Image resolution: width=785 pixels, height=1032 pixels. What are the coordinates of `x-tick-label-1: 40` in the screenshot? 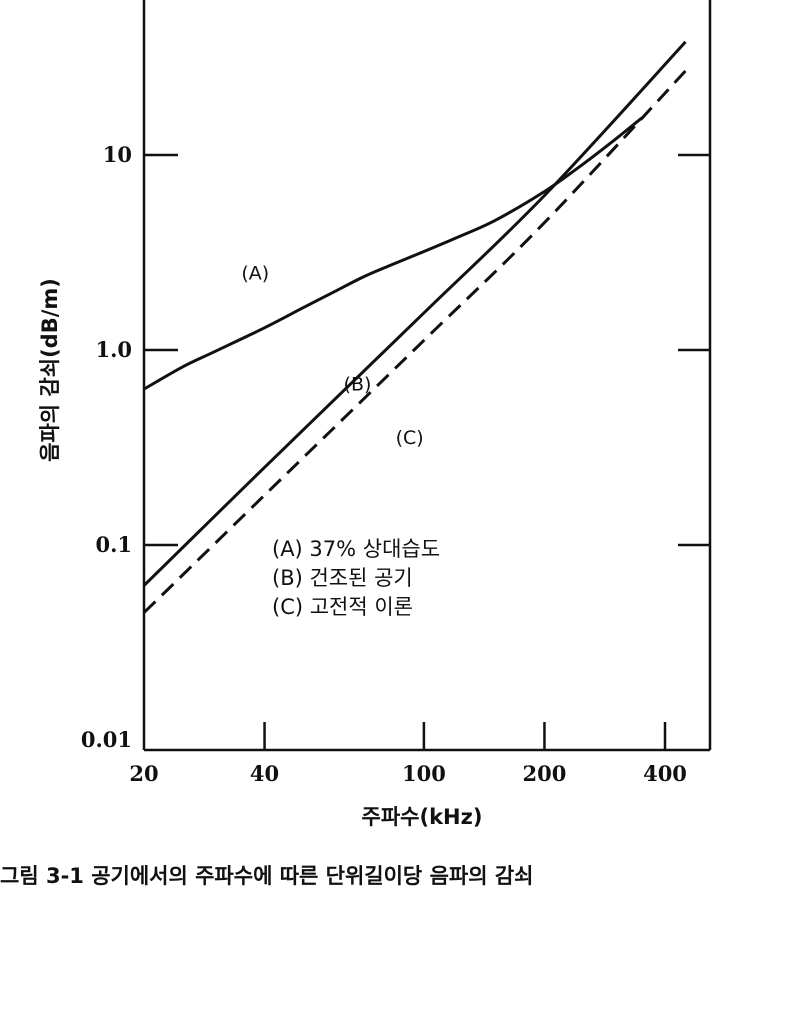 It's located at (264, 773).